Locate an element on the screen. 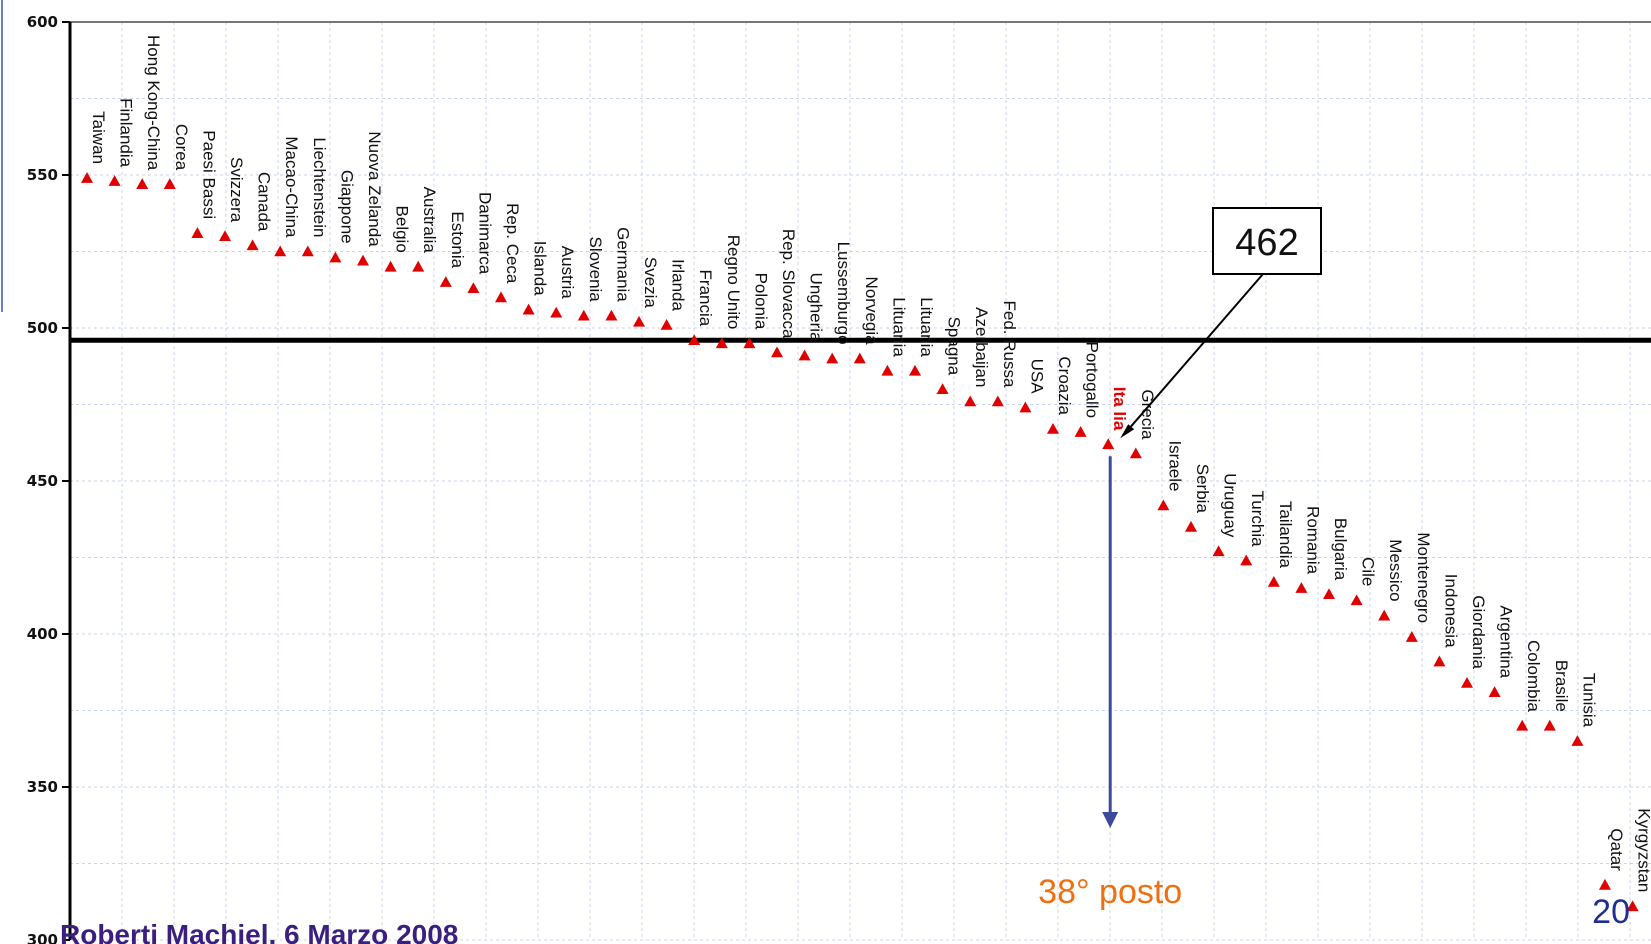  callout-pointer-head is located at coordinates (1127, 431).